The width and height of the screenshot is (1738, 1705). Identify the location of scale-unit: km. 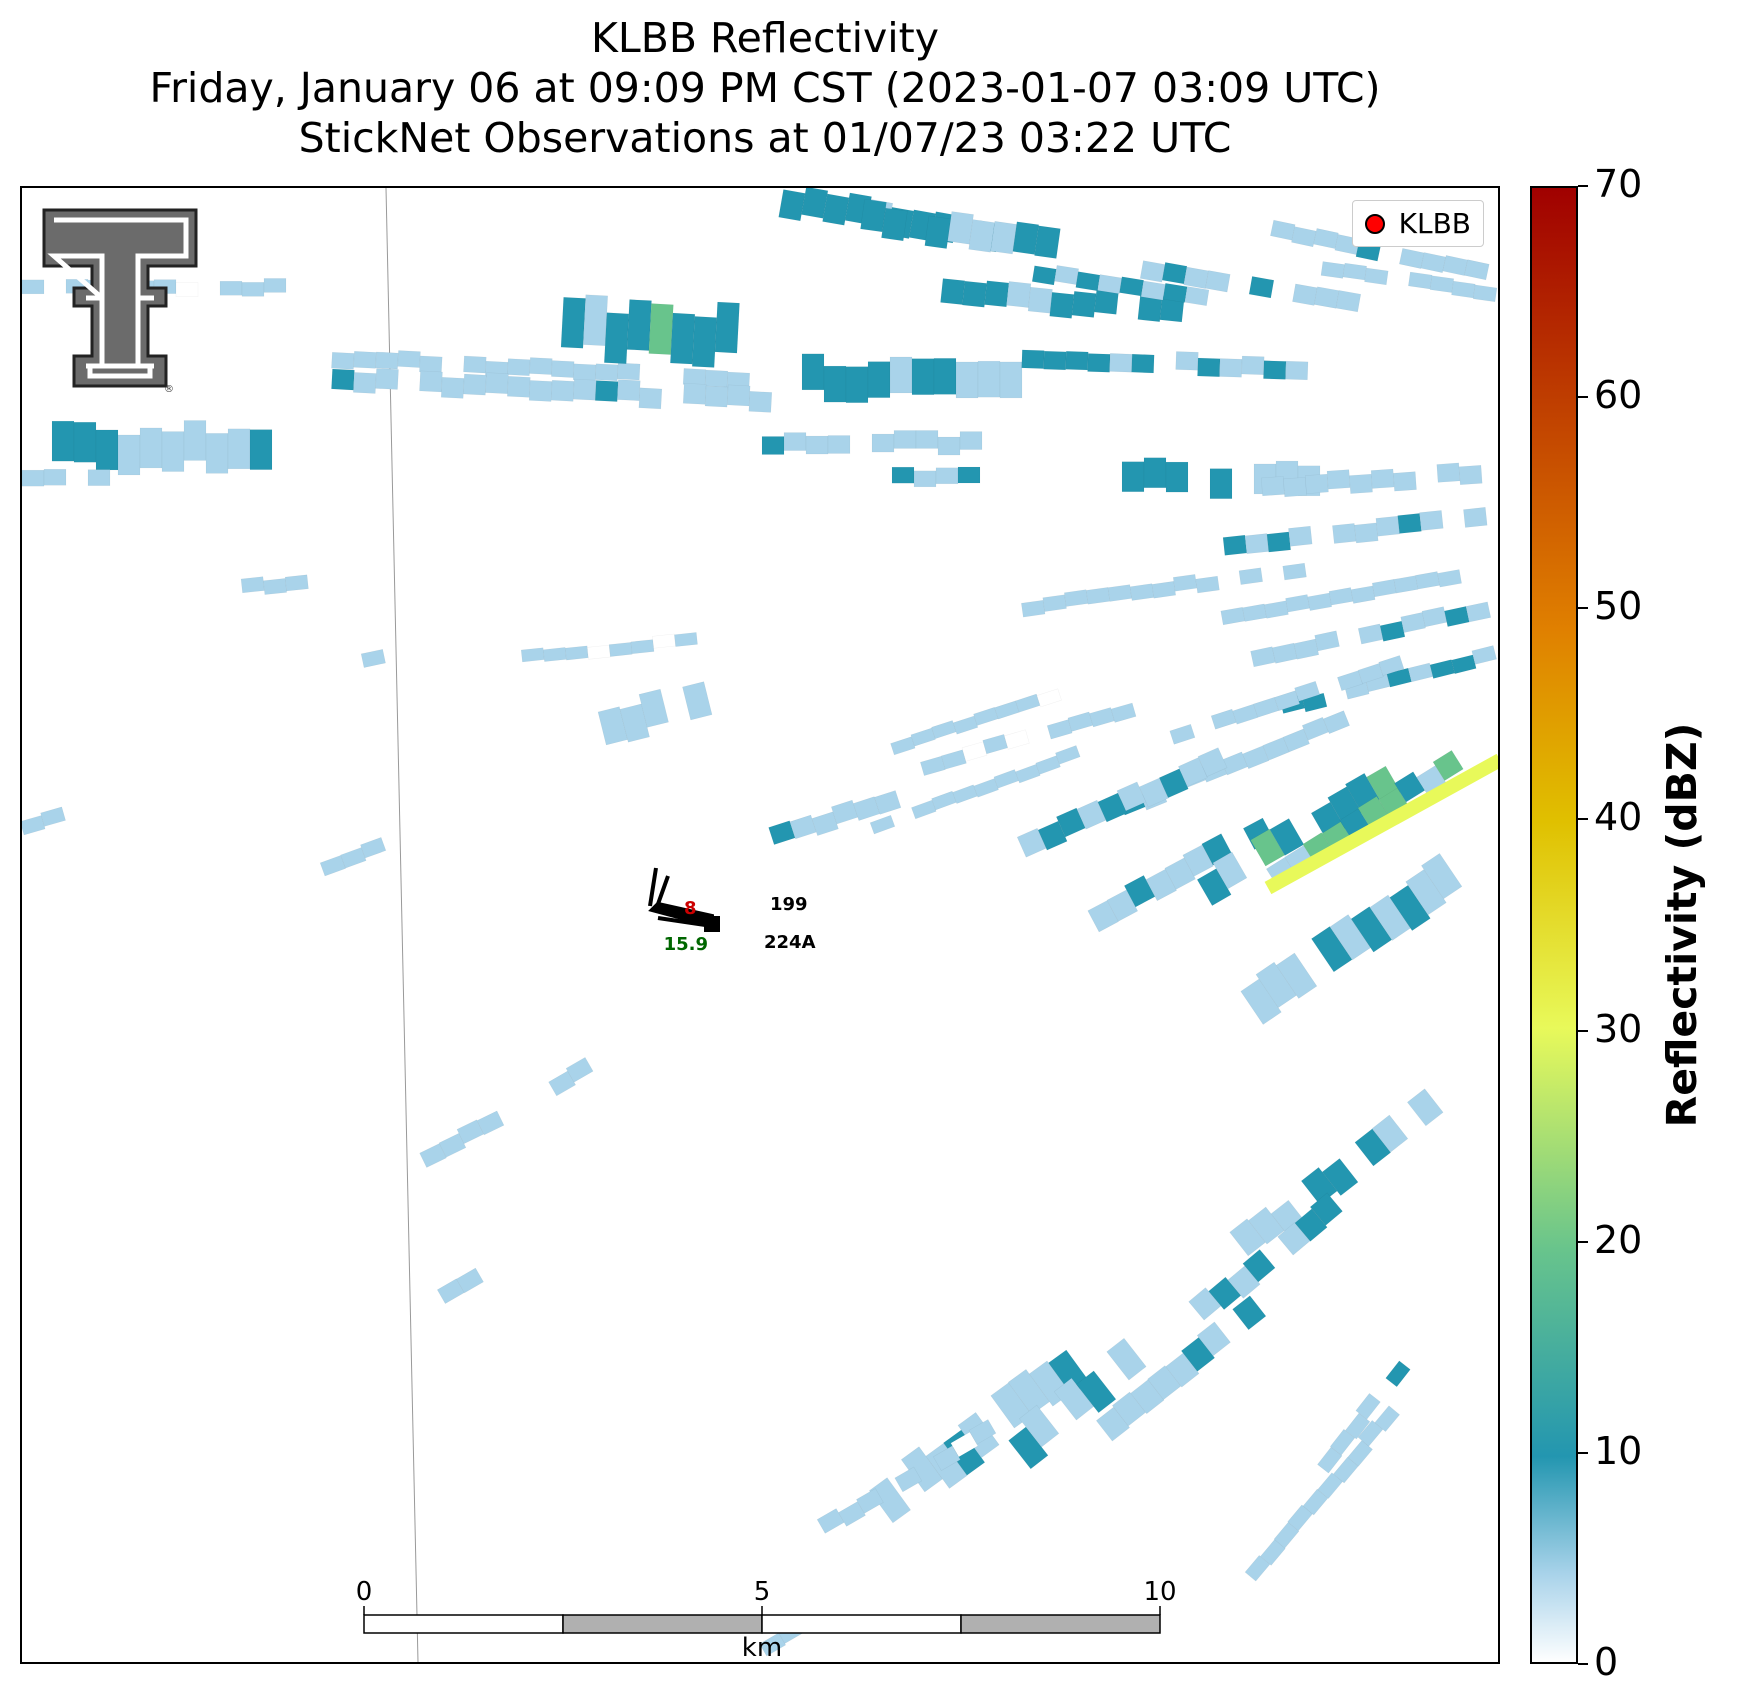
(762, 1647).